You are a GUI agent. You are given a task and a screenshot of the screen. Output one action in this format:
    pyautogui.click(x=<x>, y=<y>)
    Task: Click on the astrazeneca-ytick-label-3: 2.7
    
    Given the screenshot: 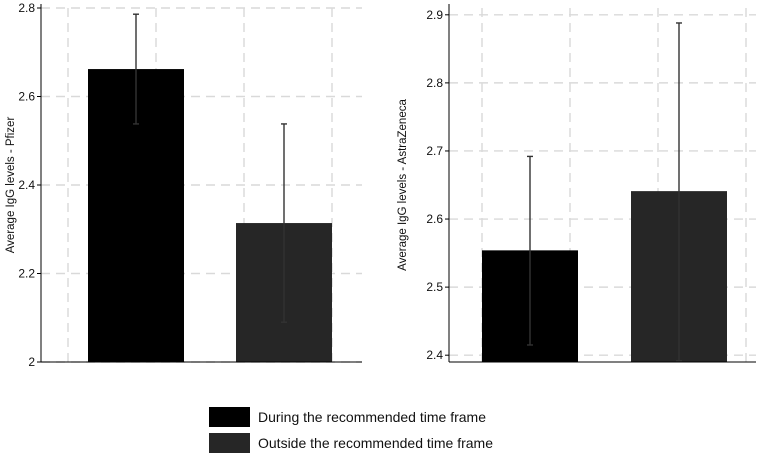 What is the action you would take?
    pyautogui.click(x=434, y=151)
    